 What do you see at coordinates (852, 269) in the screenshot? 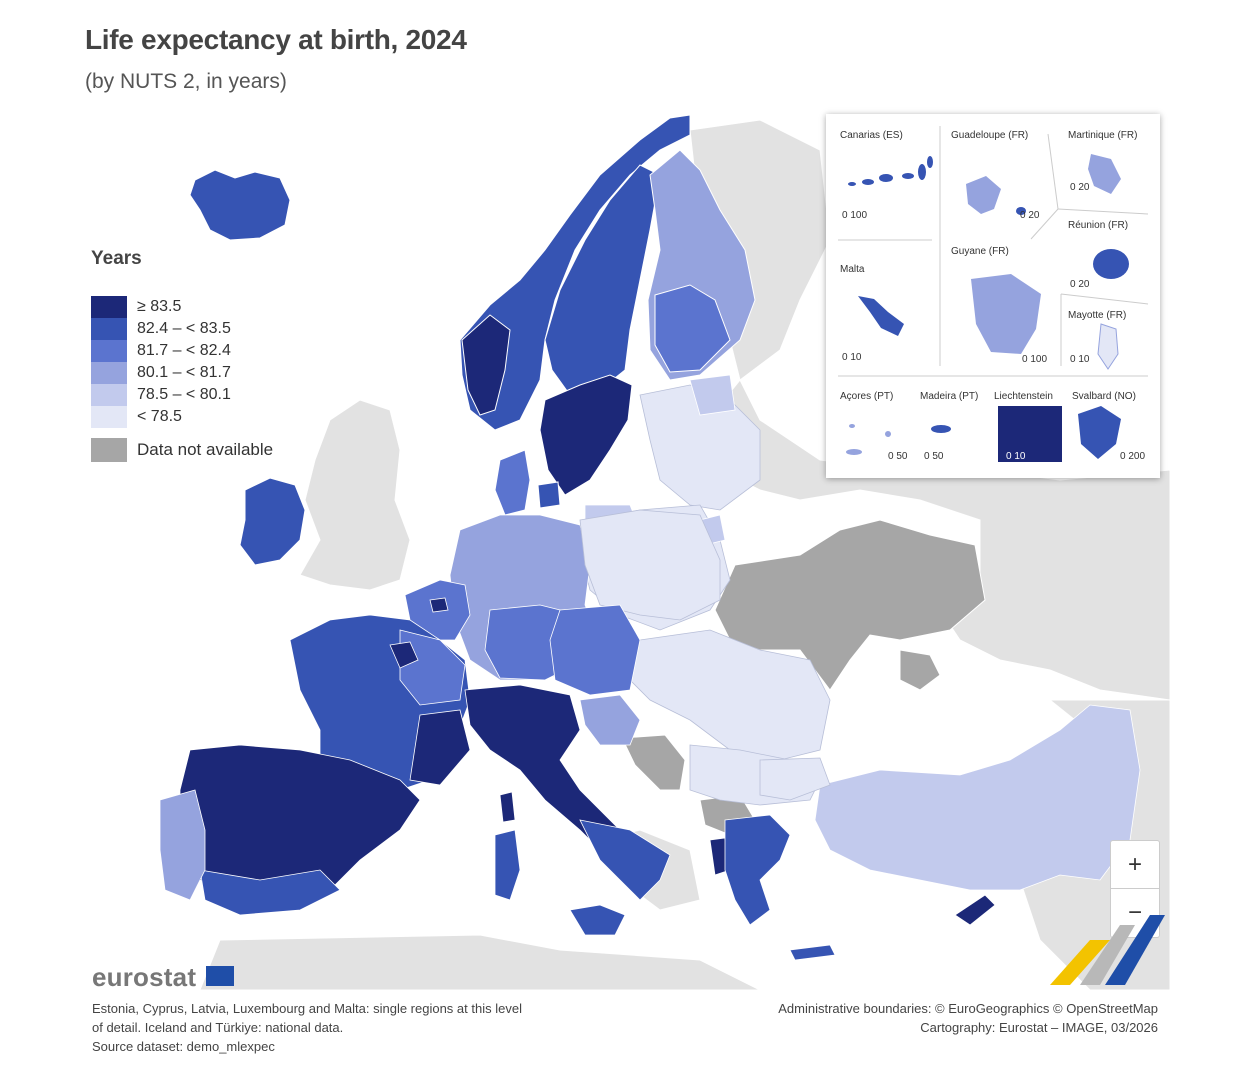
I see `inset-label-malta: Malta` at bounding box center [852, 269].